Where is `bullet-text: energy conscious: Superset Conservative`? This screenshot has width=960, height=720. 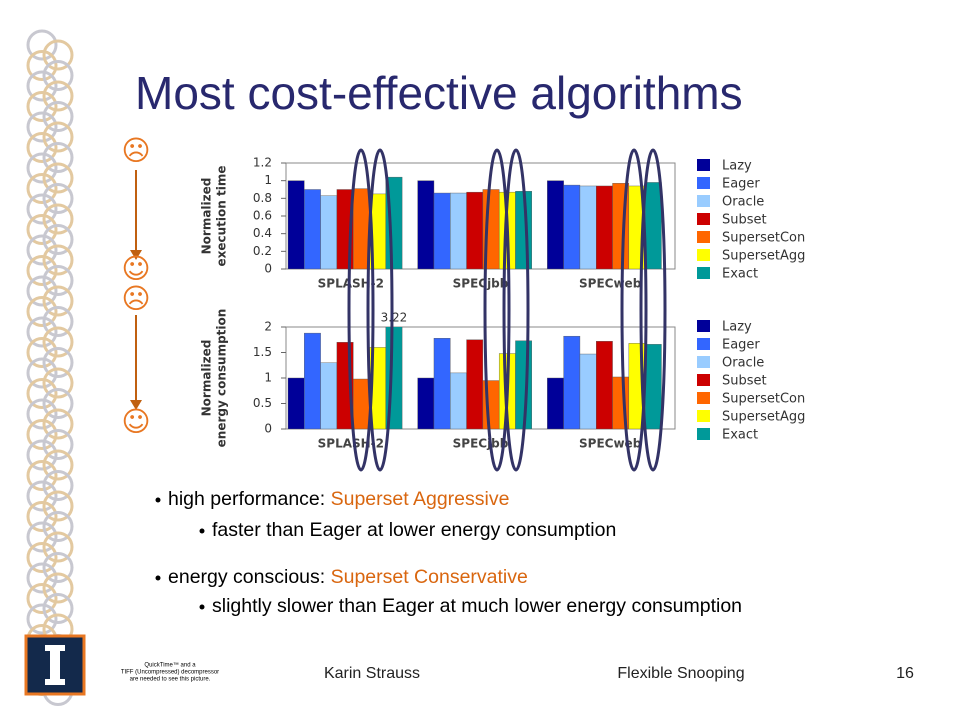 bullet-text: energy conscious: Superset Conservative is located at coordinates (348, 577).